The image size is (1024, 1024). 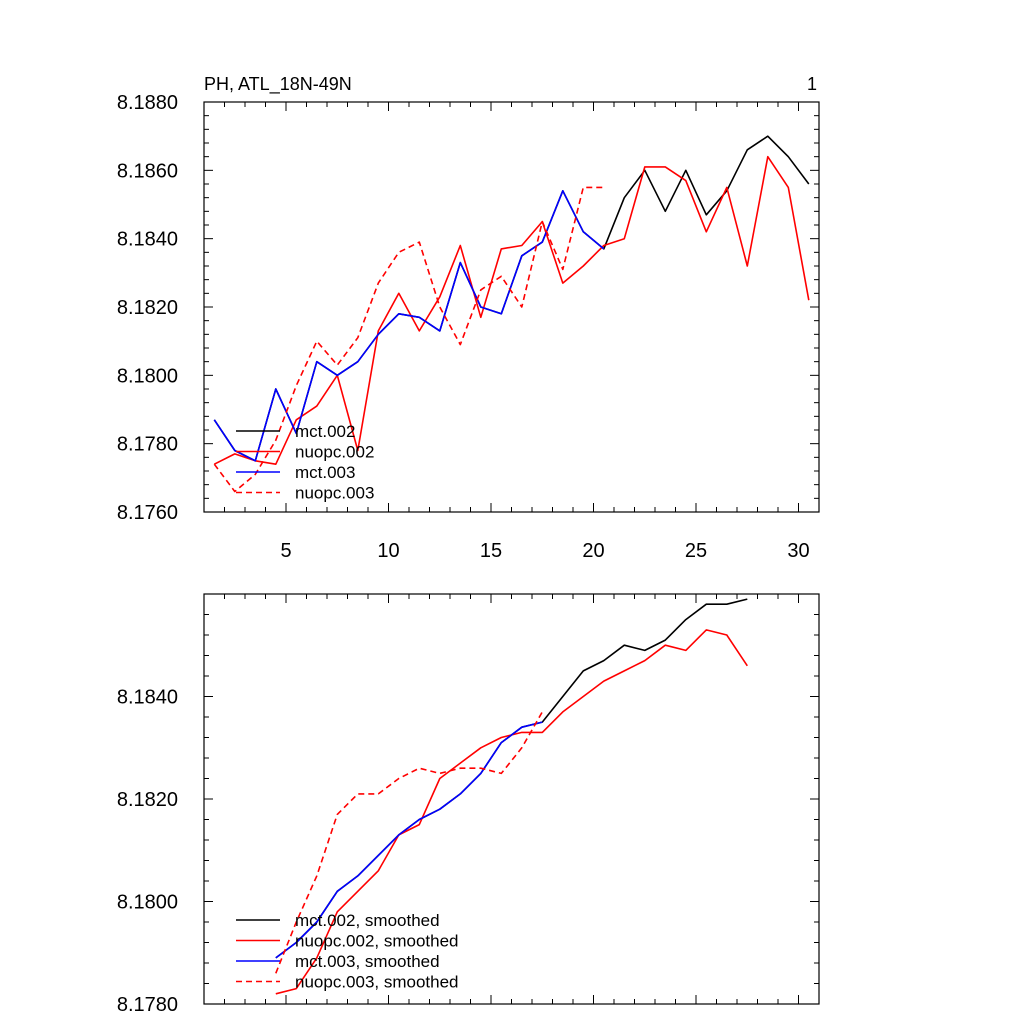 What do you see at coordinates (278, 84) in the screenshot?
I see `chart-title: PH, ATL_18N-49N` at bounding box center [278, 84].